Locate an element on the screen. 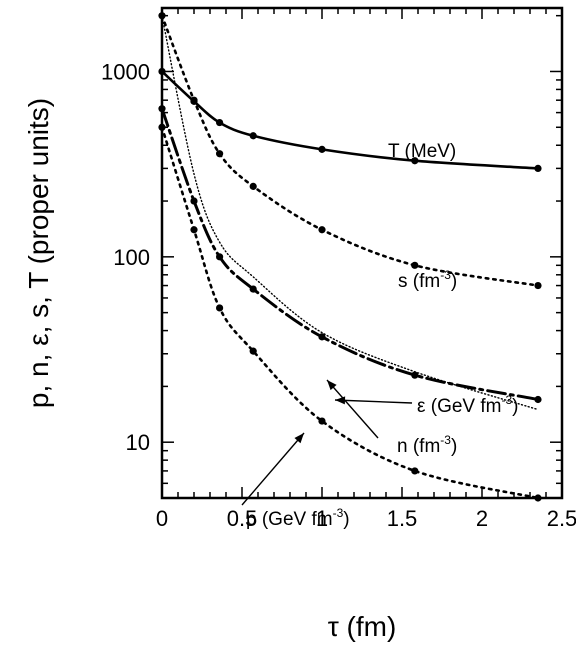  series-label: n (fm-3) is located at coordinates (427, 445).